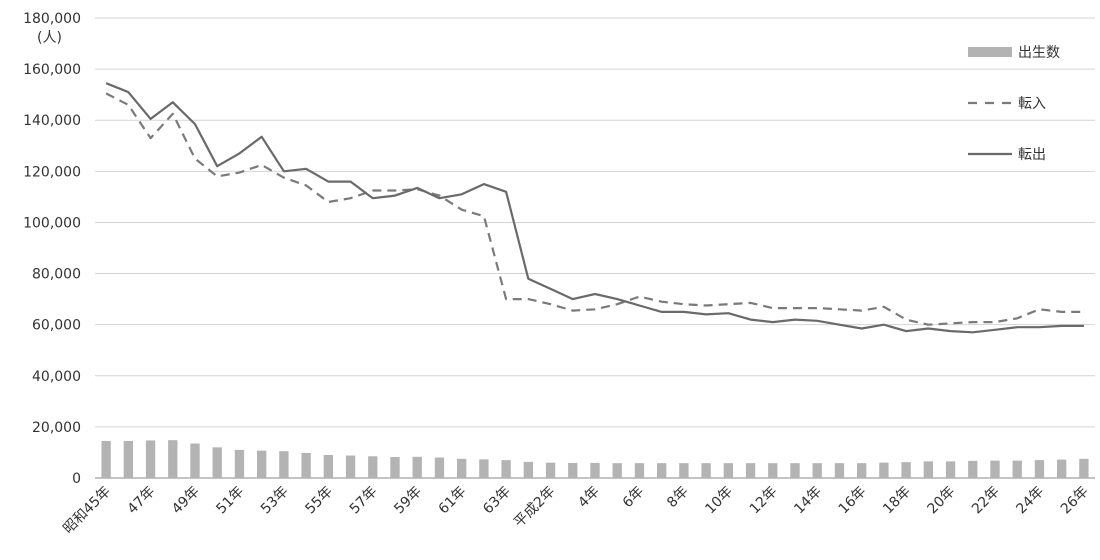 The width and height of the screenshot is (1100, 560). Describe the element at coordinates (52, 172) in the screenshot. I see `y-tick-label: 120,000` at that location.